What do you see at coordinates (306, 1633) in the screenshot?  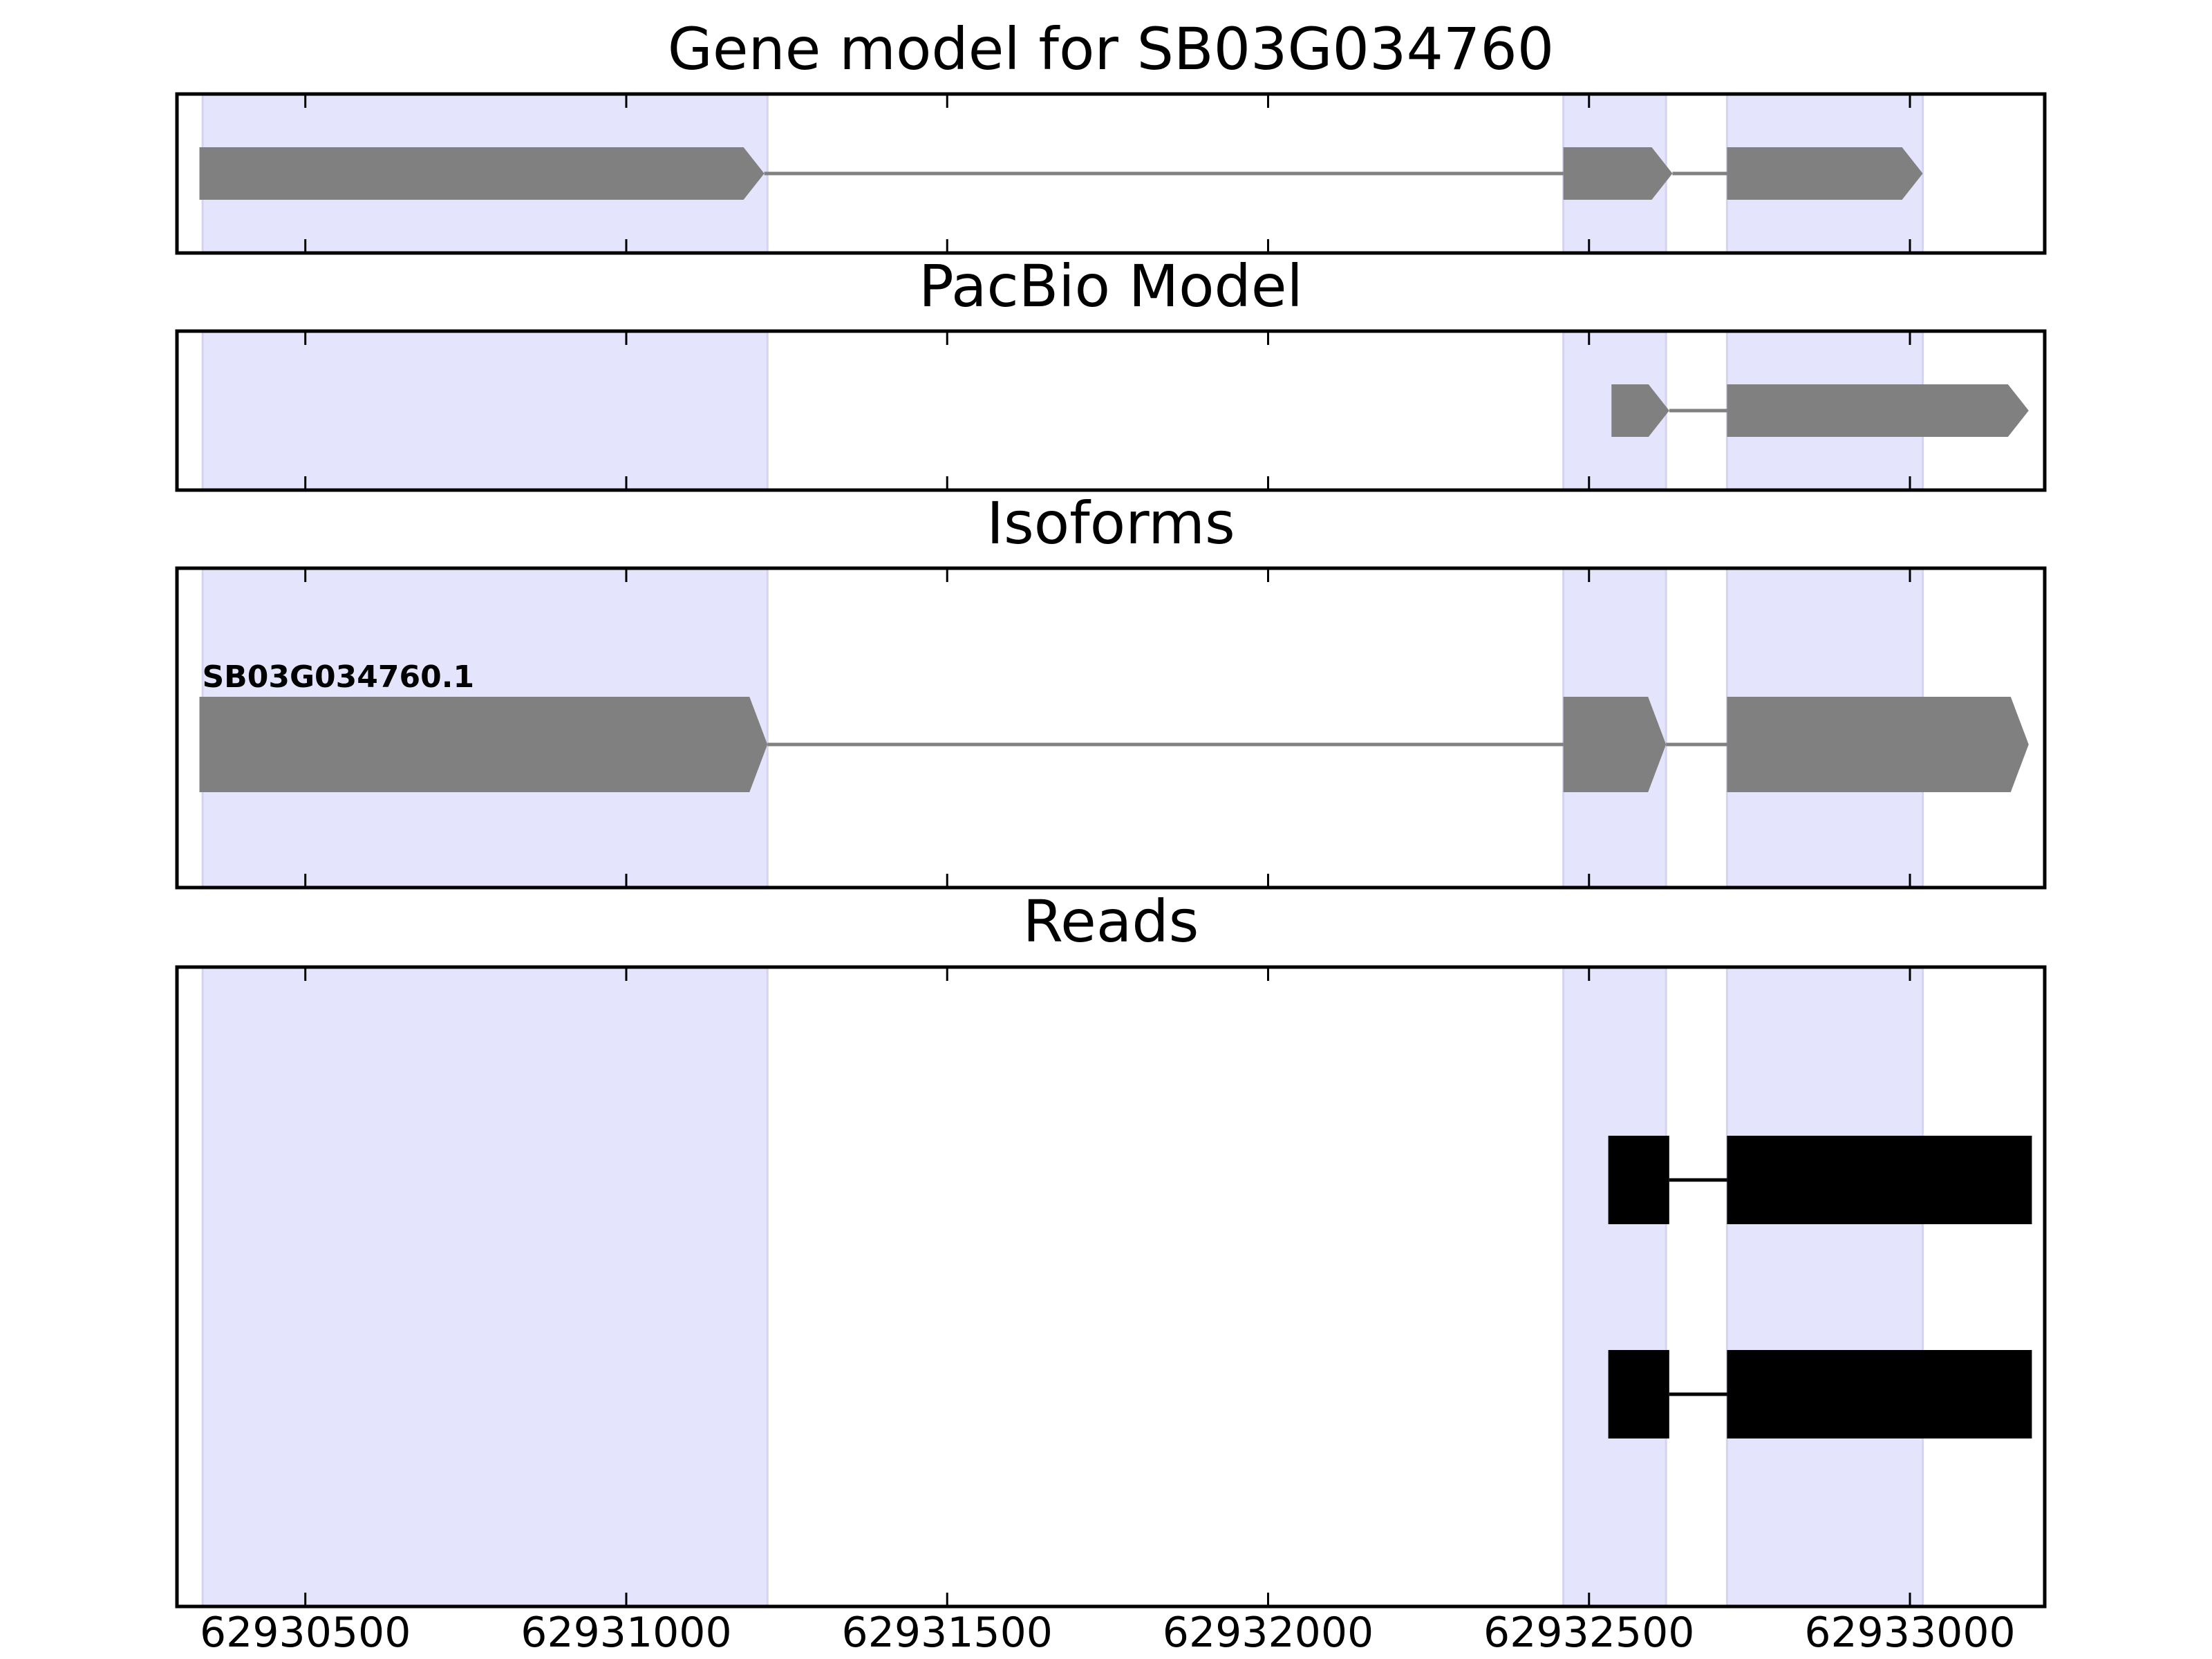 I see `x-tick-label: 62930500` at bounding box center [306, 1633].